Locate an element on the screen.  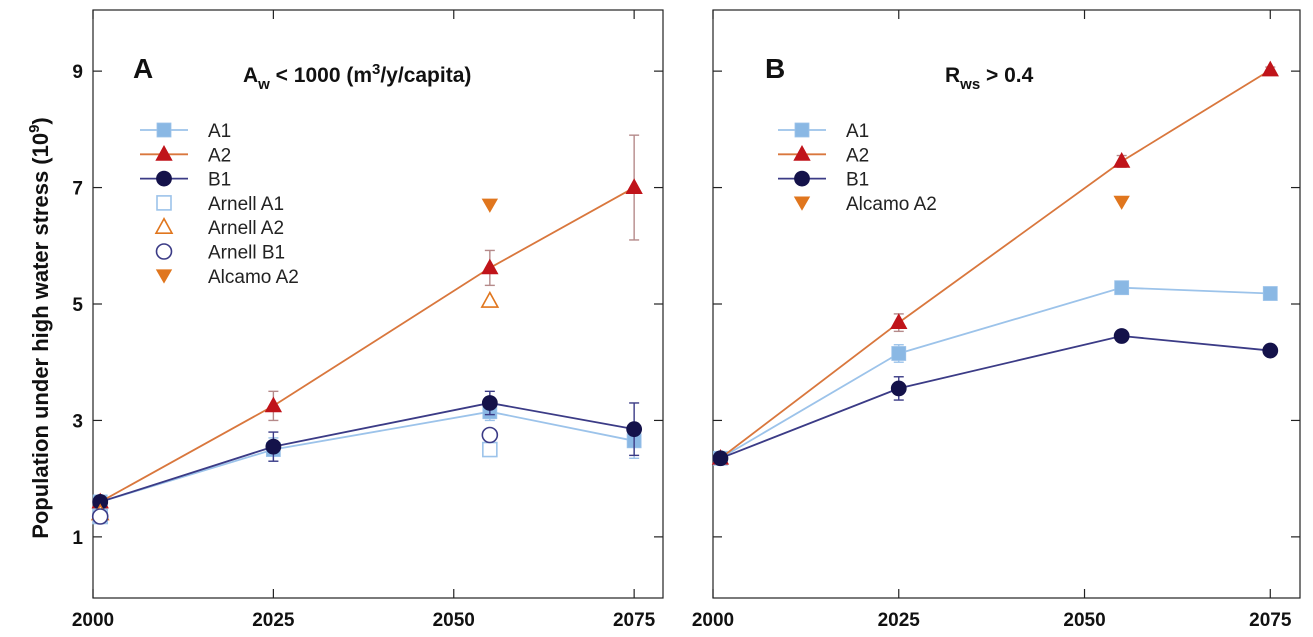
panel-b-x-tick-label: 2025 is located at coordinates (899, 620).